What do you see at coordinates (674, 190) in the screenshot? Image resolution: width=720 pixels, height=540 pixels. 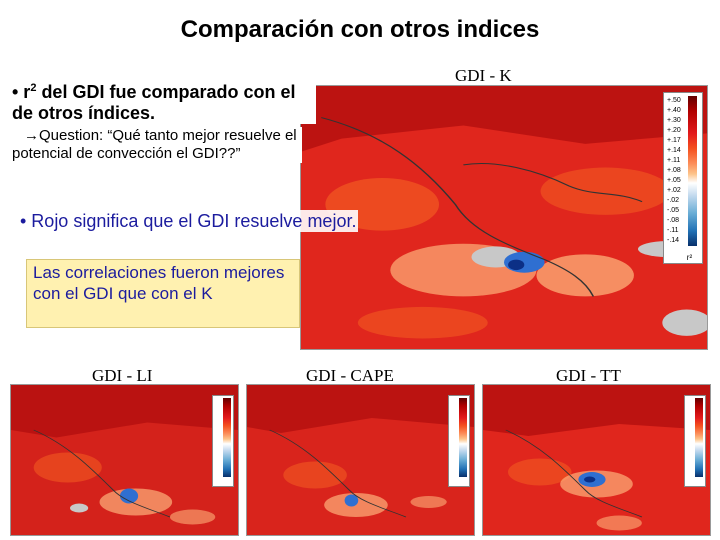 I see `legend-tick: +.02` at bounding box center [674, 190].